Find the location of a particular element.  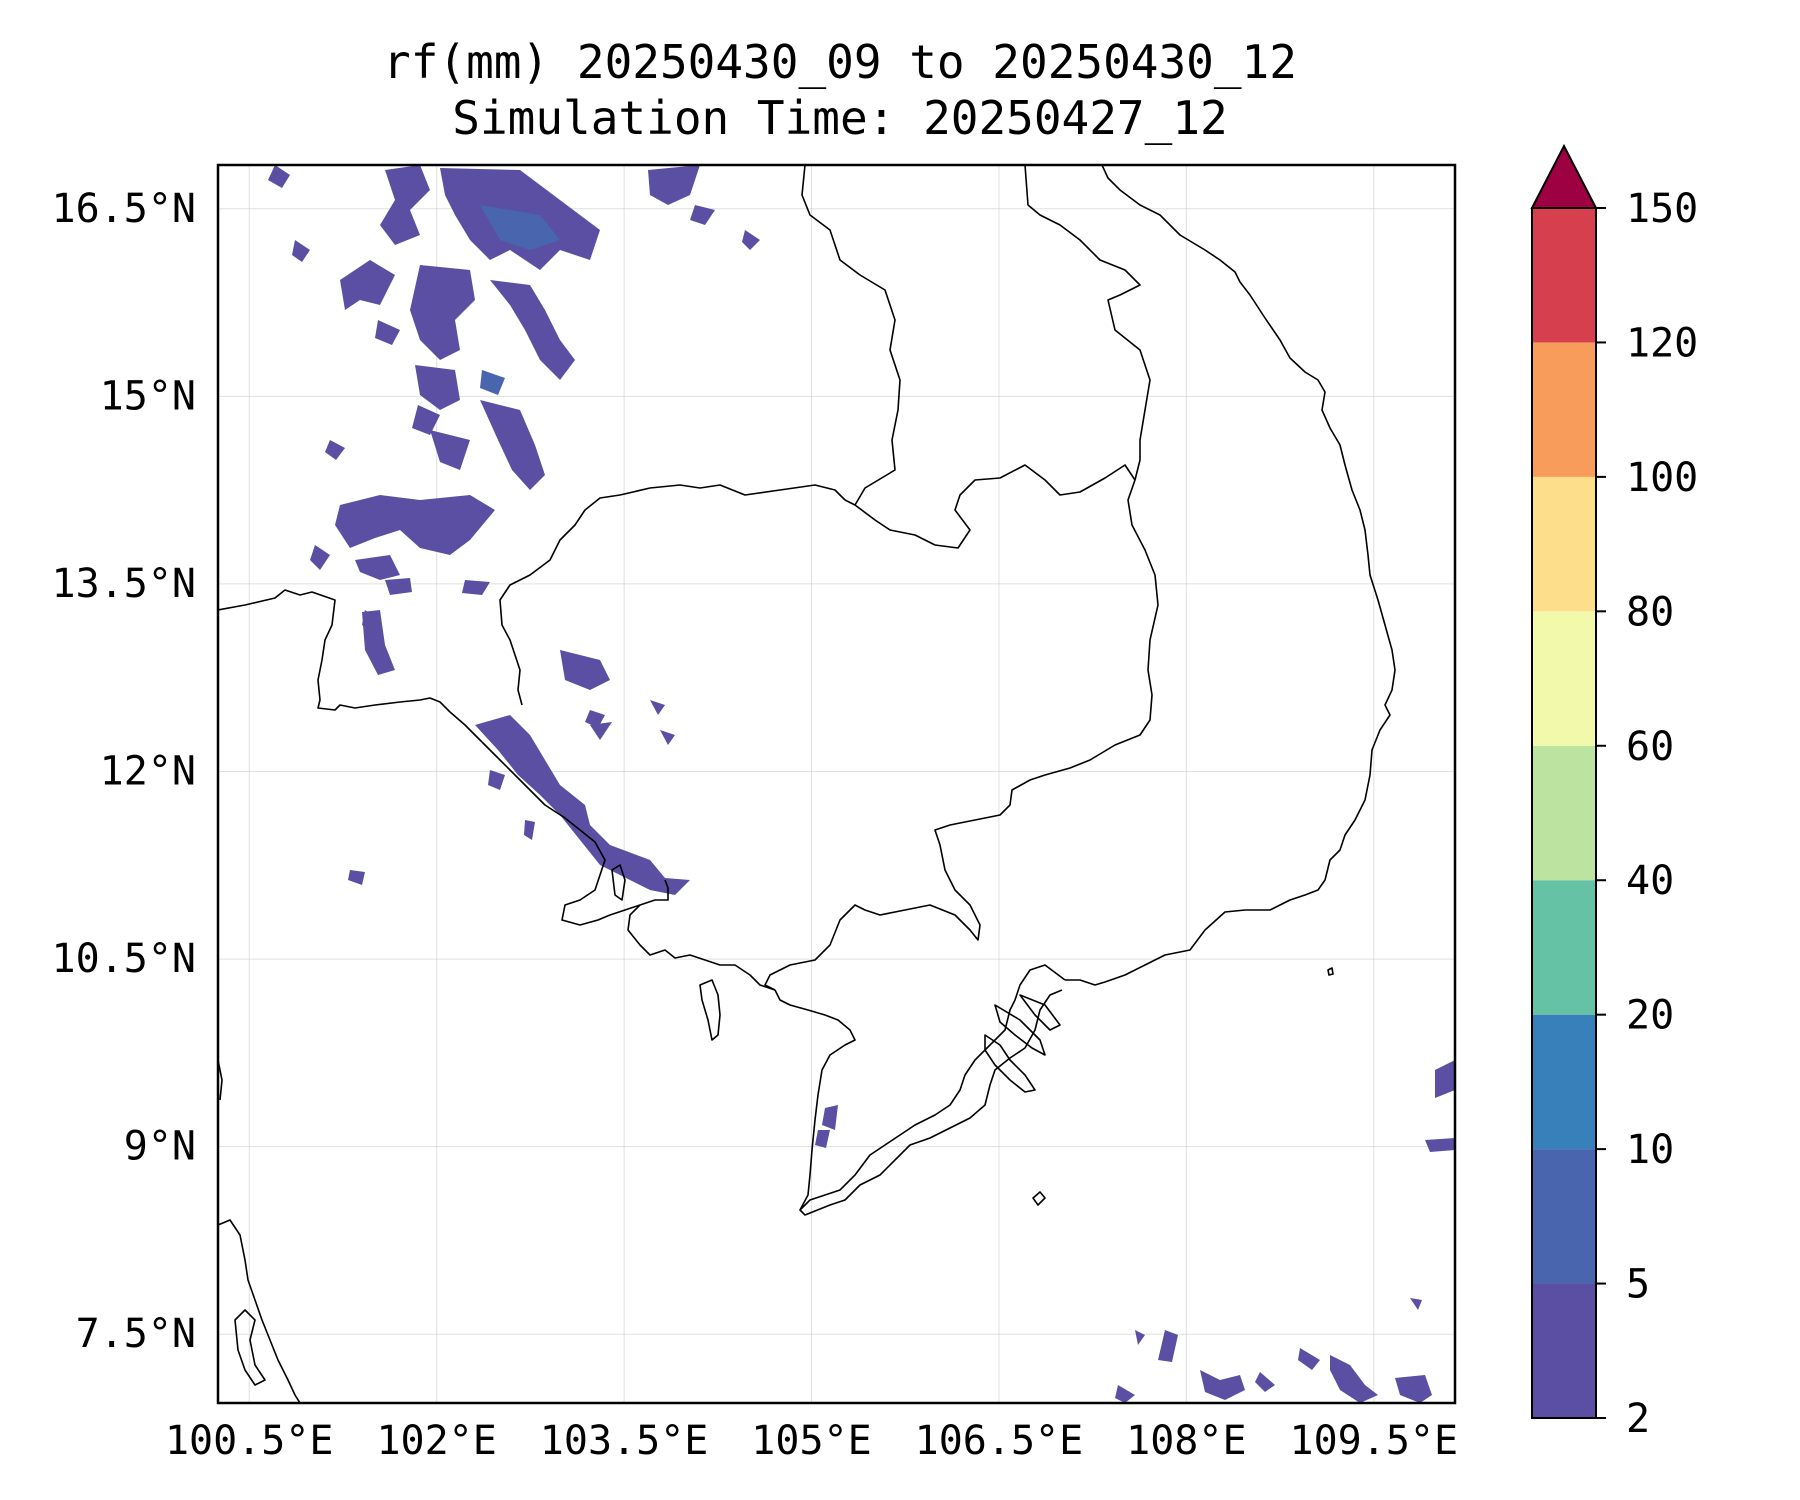

colorbar-tick-label: 150 is located at coordinates (1662, 209).